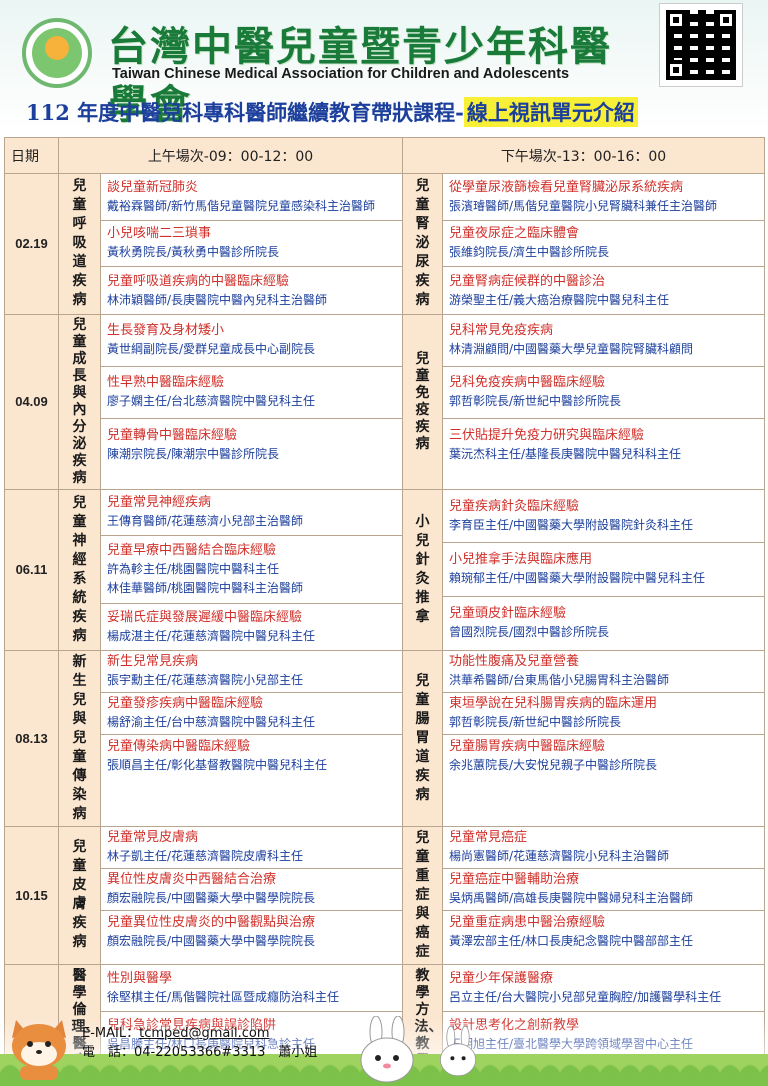 The height and width of the screenshot is (1086, 768). I want to click on lecture-title: 東垣學說在兒科腸胃疾病的臨床運用, so click(553, 704).